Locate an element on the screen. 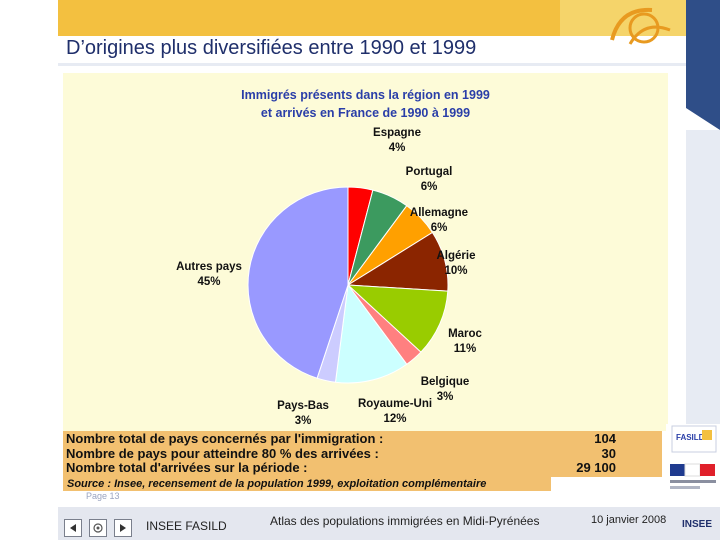  partner-logos-graphic: FASILD is located at coordinates (693, 460).